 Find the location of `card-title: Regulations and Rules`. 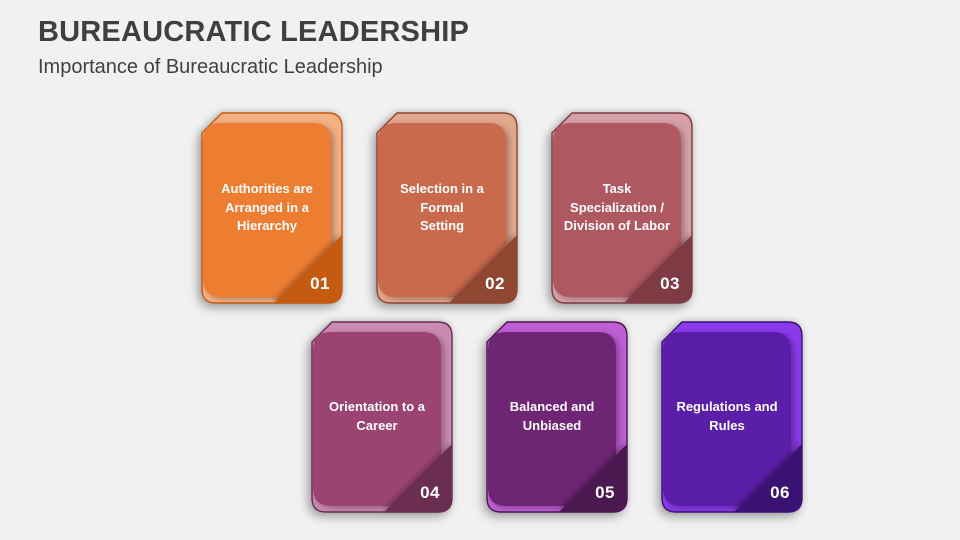

card-title: Regulations and Rules is located at coordinates (727, 416).